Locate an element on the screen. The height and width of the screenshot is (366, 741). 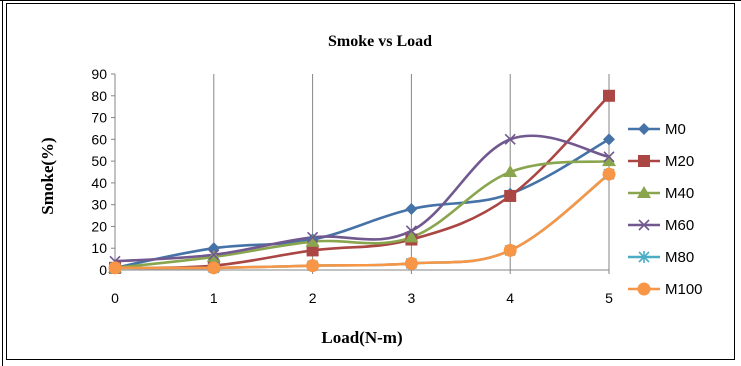
y-tick-label-80: 80 is located at coordinates (99, 96).